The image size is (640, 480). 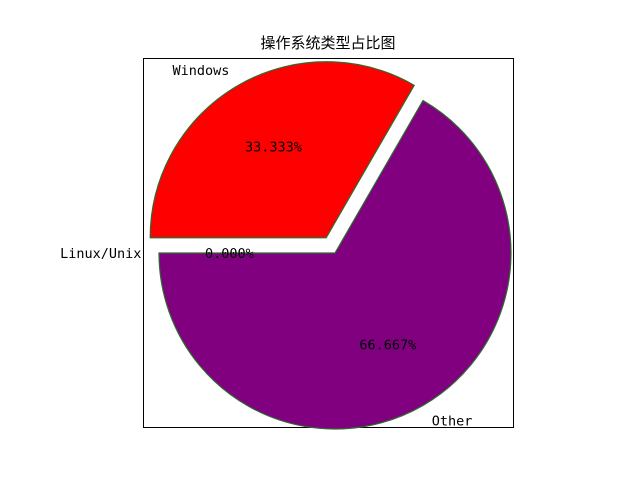 I want to click on slice-label-windows: Windows, so click(x=200, y=71).